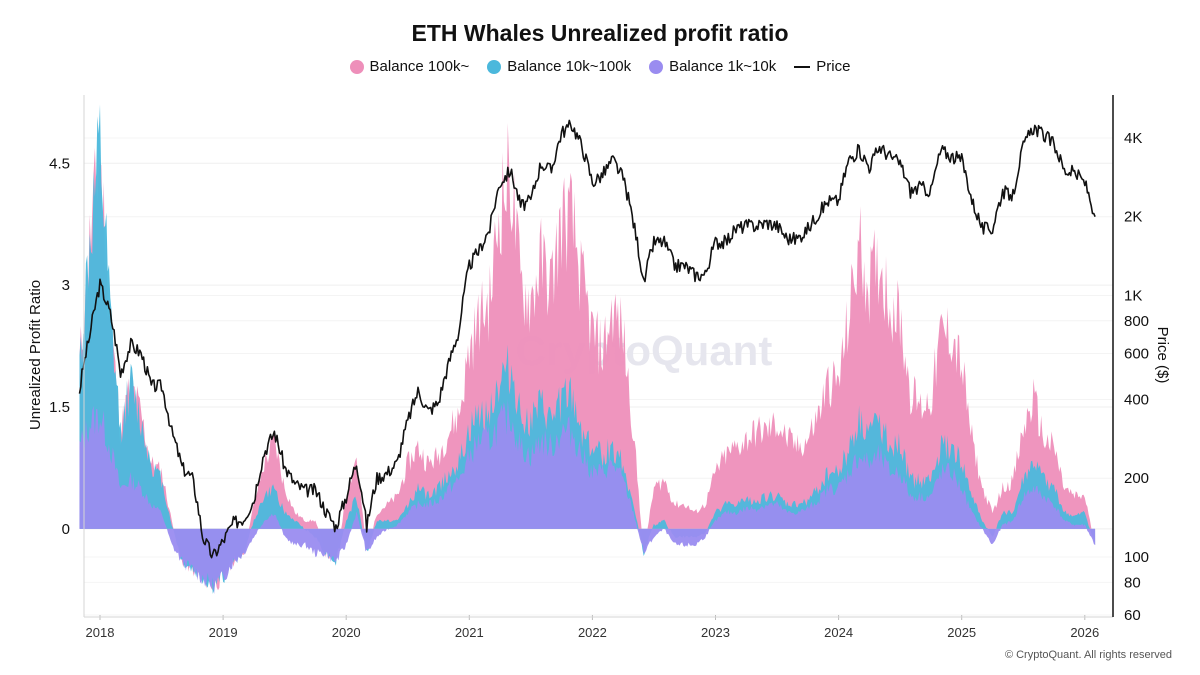 This screenshot has width=1200, height=675. What do you see at coordinates (1136, 321) in the screenshot?
I see `y2-tick-label: 800` at bounding box center [1136, 321].